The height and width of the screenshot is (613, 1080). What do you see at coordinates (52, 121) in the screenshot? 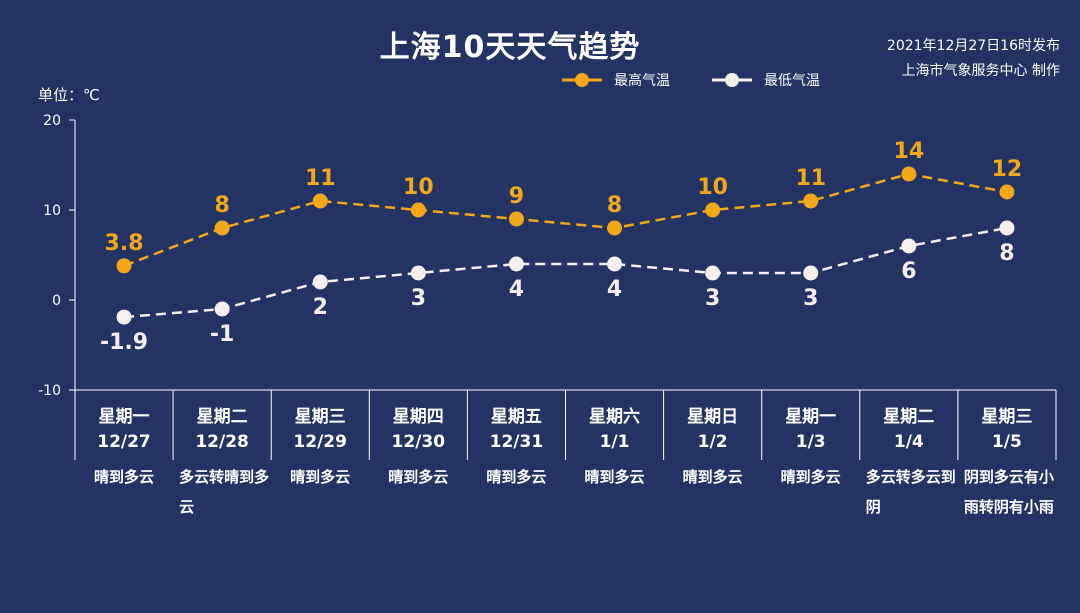
I see `y-tick-label: 20` at bounding box center [52, 121].